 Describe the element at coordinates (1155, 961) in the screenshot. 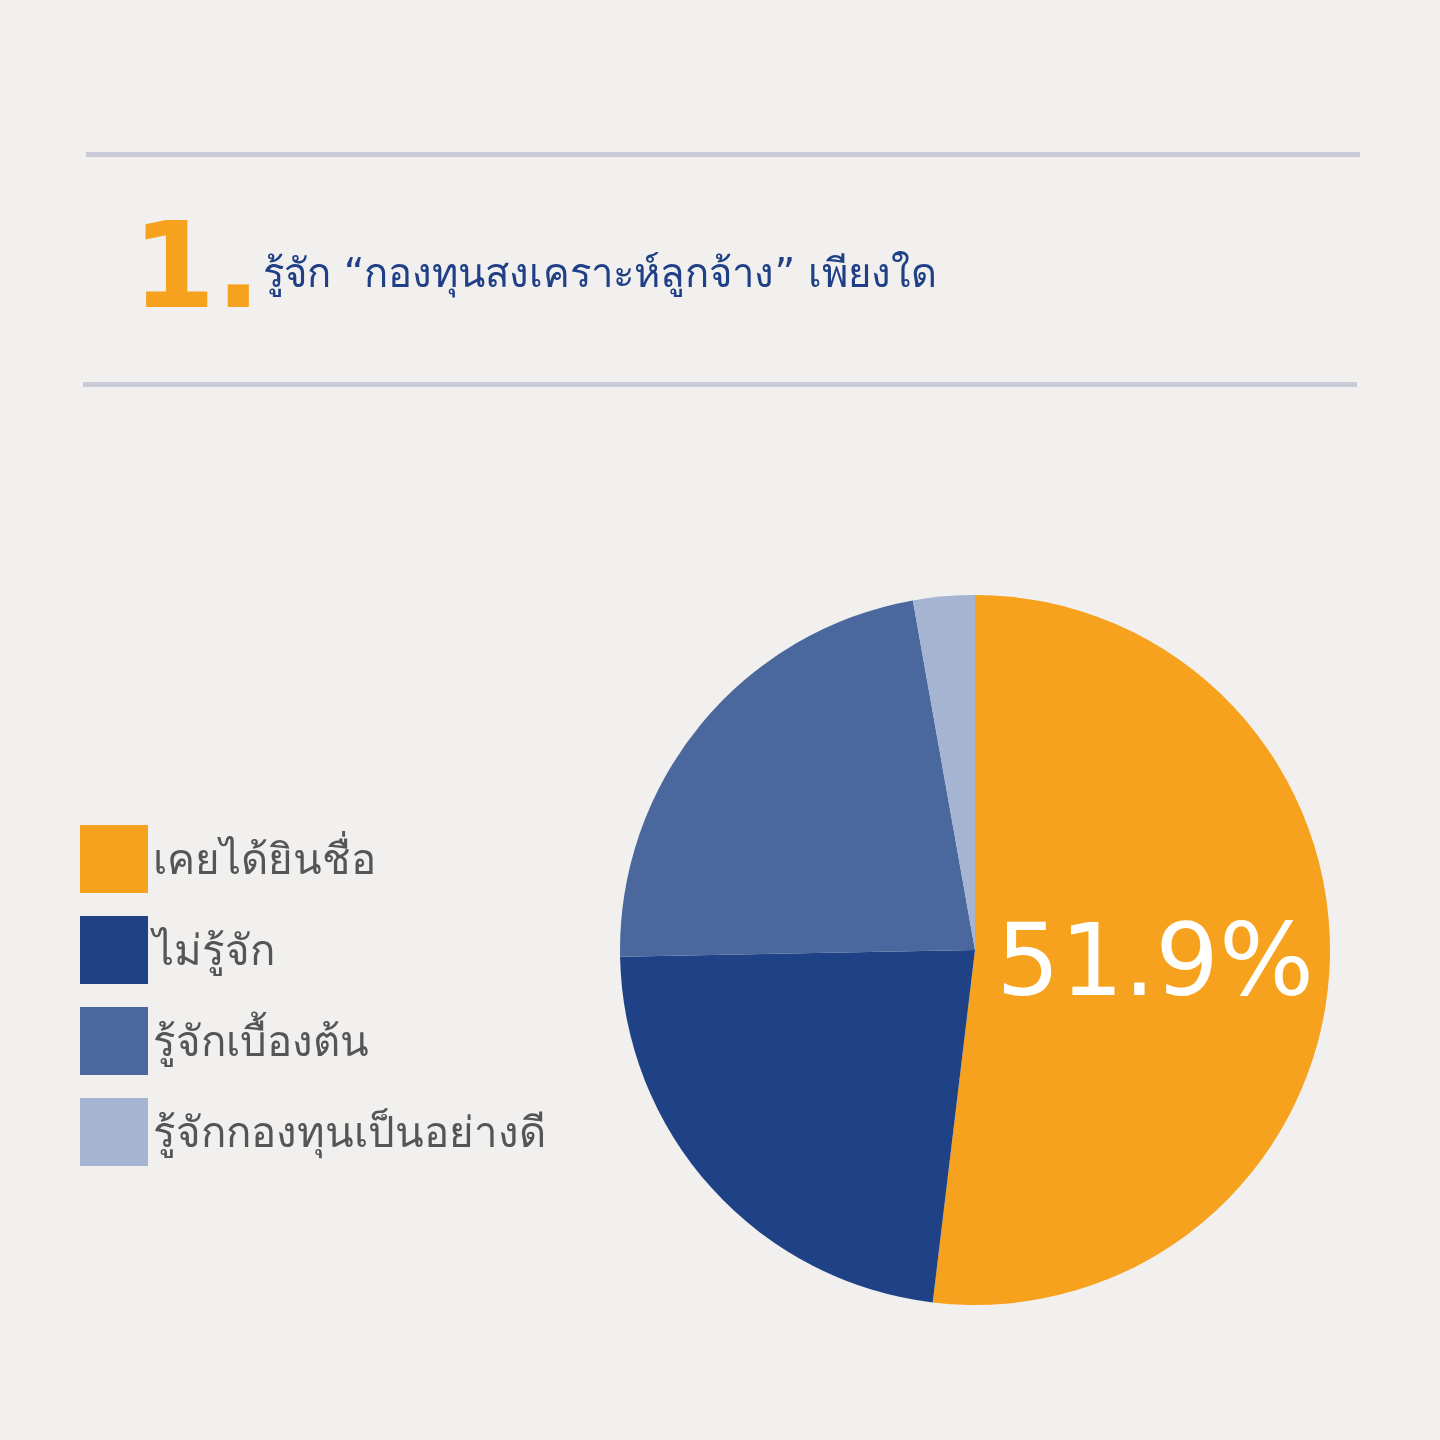

I see `data-label: 51.9%` at that location.